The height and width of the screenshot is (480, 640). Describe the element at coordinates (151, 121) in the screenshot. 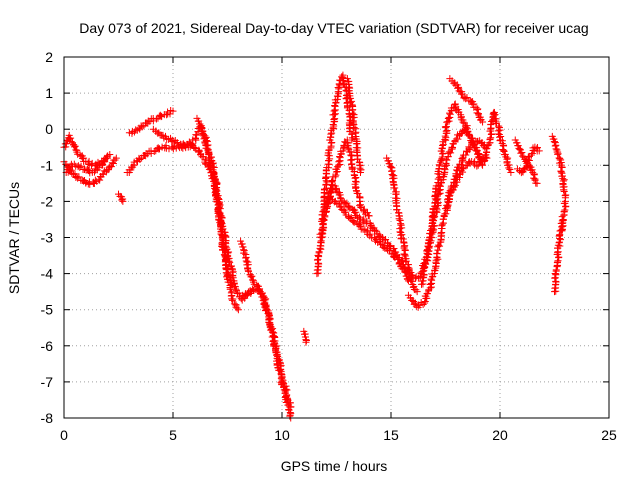

I see `series-track-f` at that location.